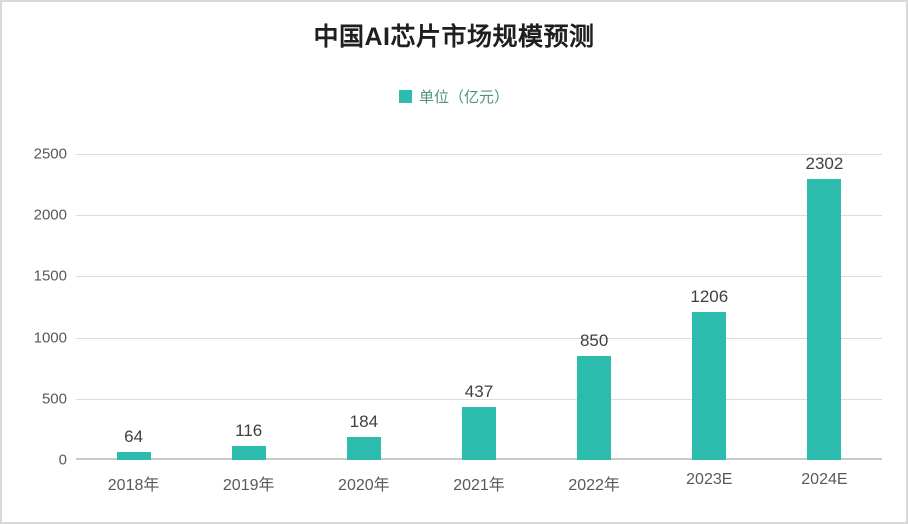 This screenshot has height=524, width=908. What do you see at coordinates (364, 422) in the screenshot?
I see `bar-value-label: 184` at bounding box center [364, 422].